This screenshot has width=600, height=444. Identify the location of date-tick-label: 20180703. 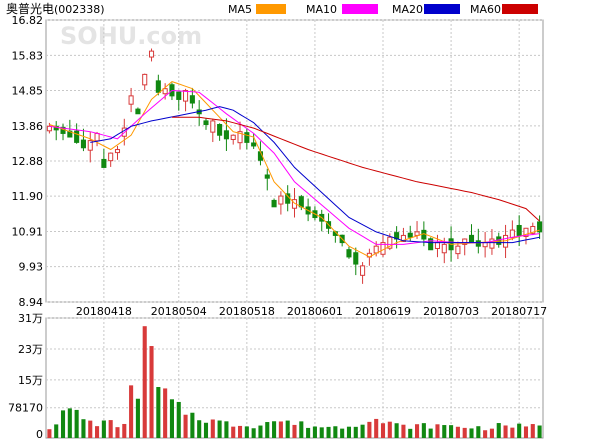
(451, 311).